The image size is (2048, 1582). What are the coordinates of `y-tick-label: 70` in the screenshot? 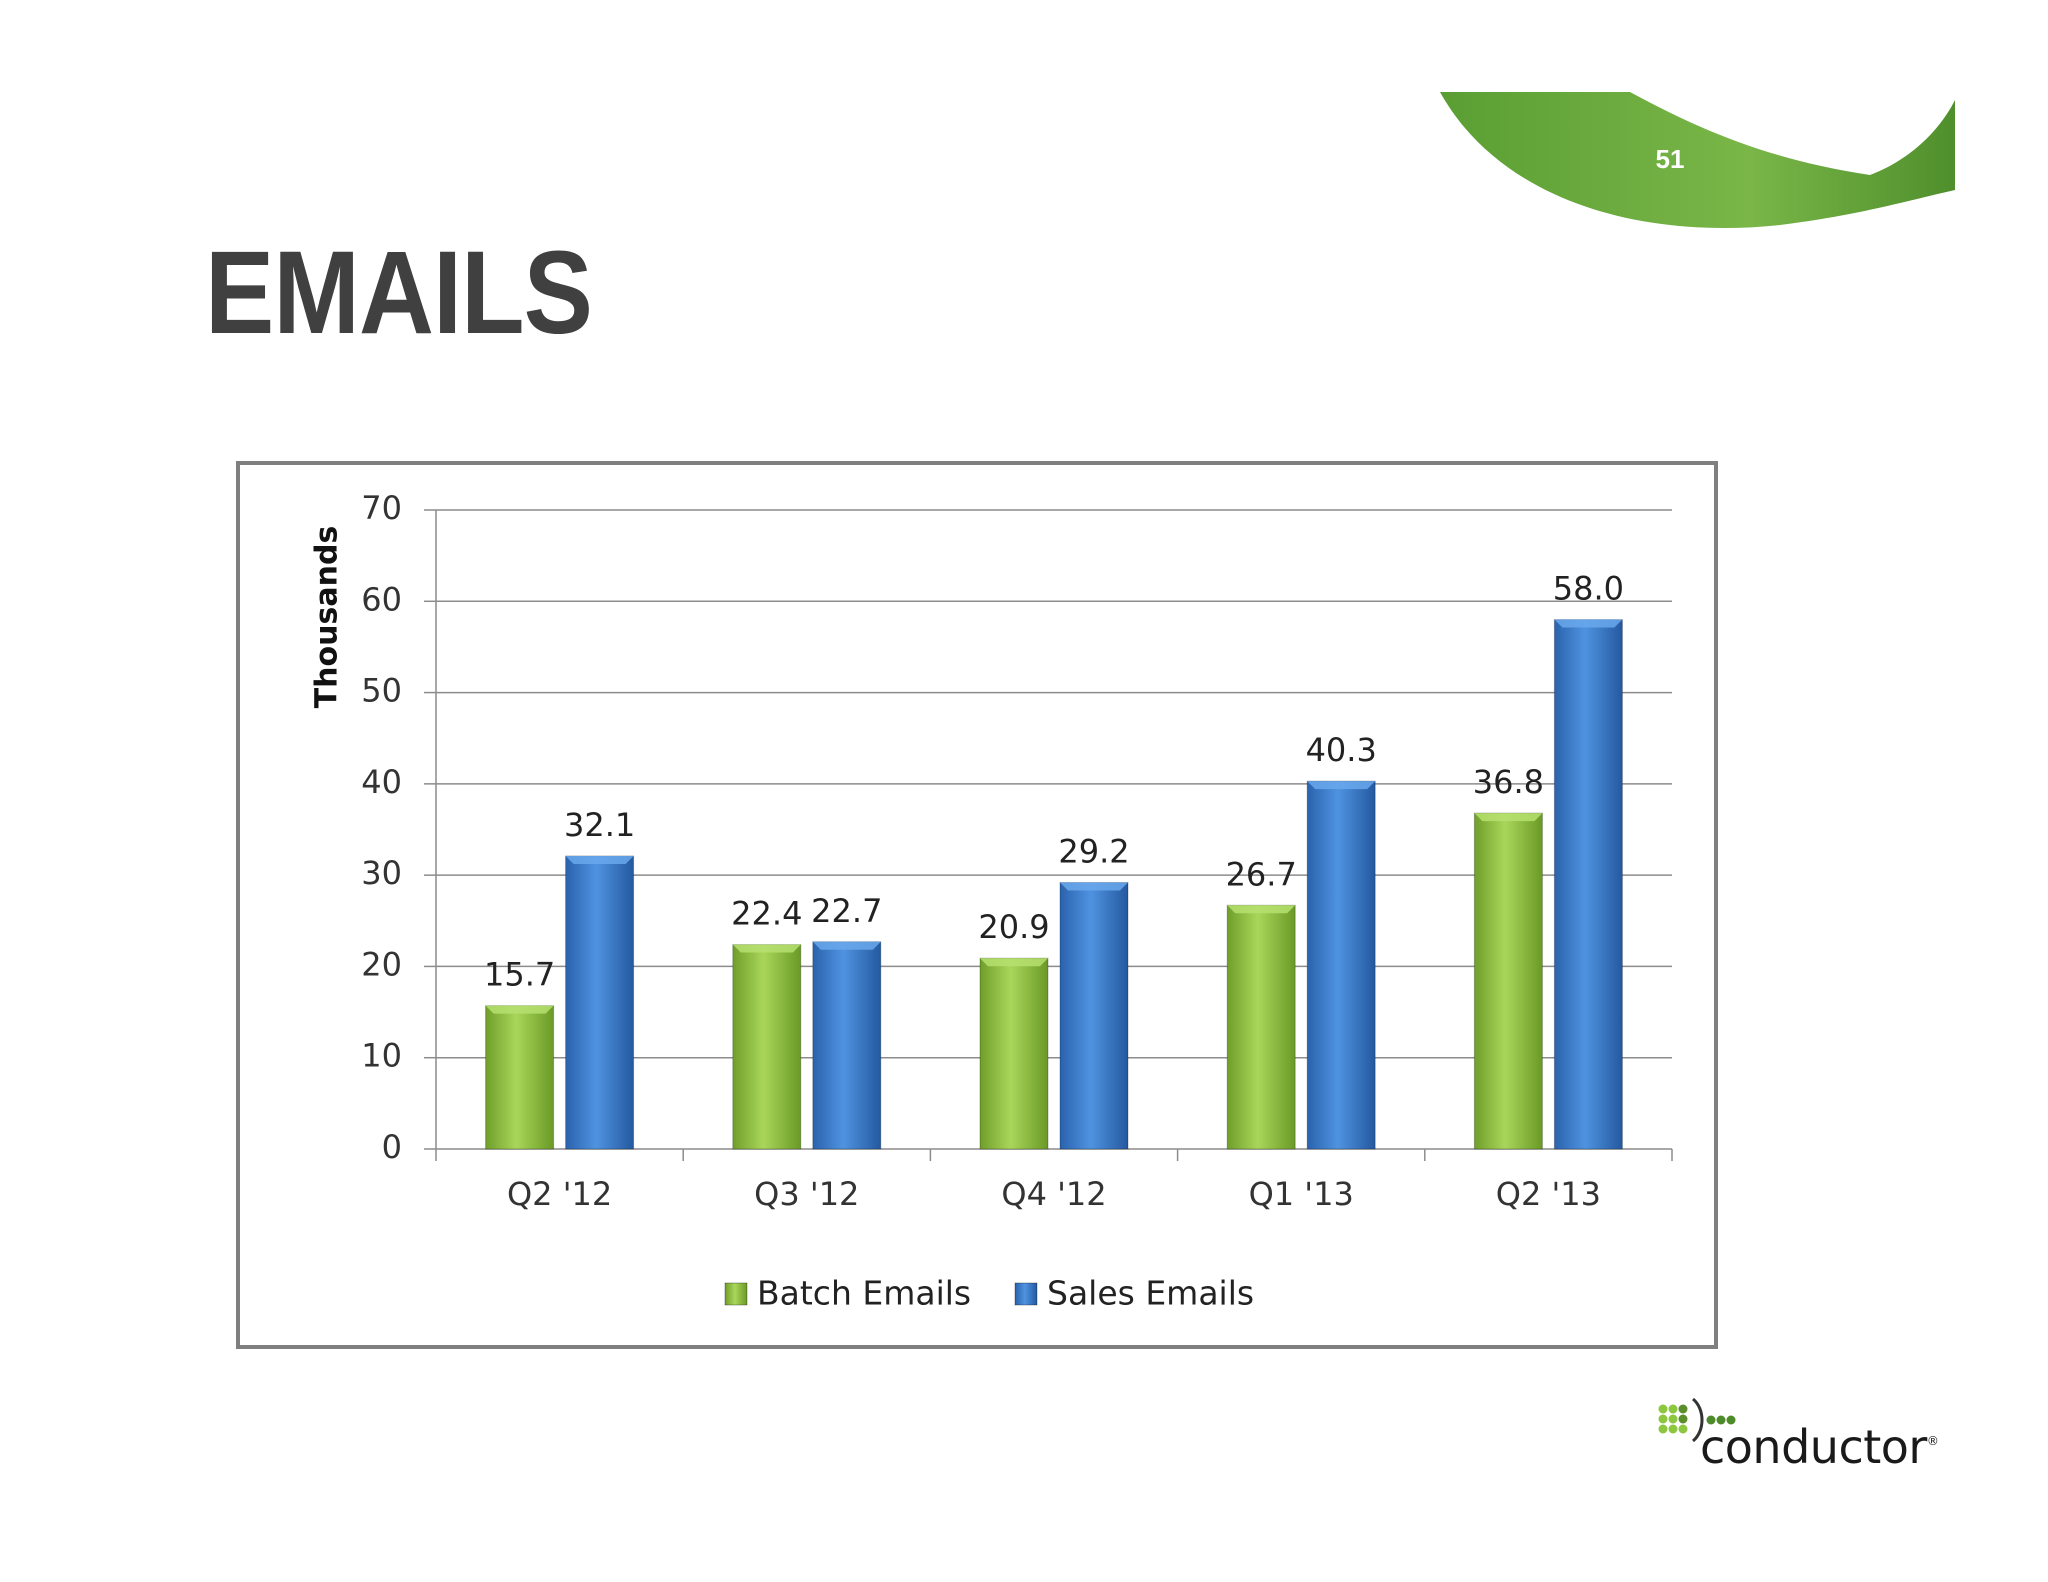 It's located at (381, 508).